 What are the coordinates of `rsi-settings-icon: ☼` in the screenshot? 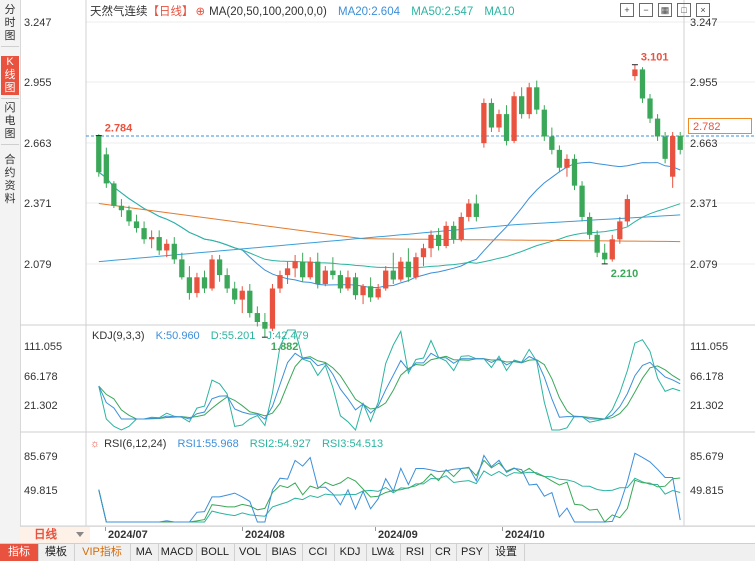 It's located at (95, 444).